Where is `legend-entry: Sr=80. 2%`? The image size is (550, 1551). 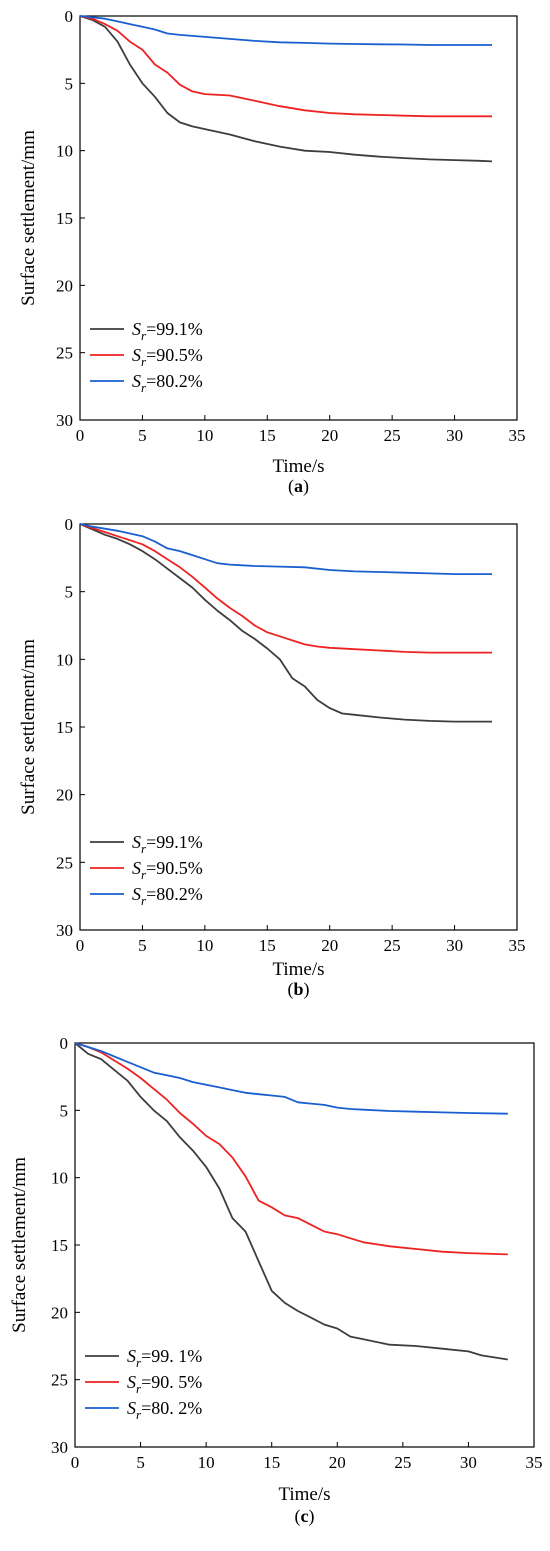
legend-entry: Sr=80. 2% is located at coordinates (164, 1410).